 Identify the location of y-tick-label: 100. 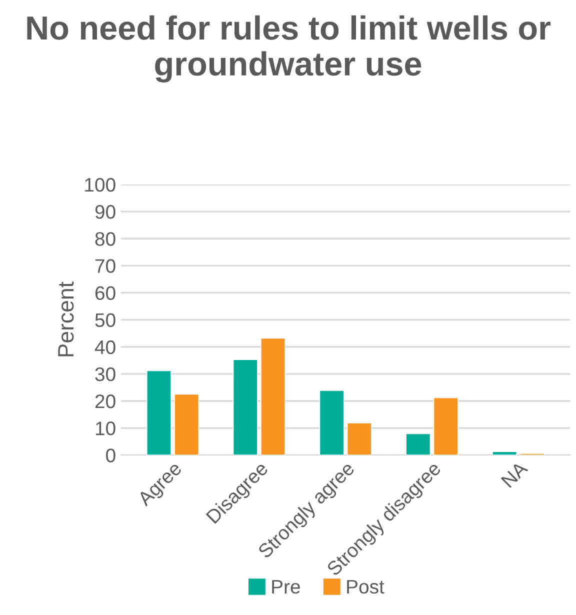
(100, 185).